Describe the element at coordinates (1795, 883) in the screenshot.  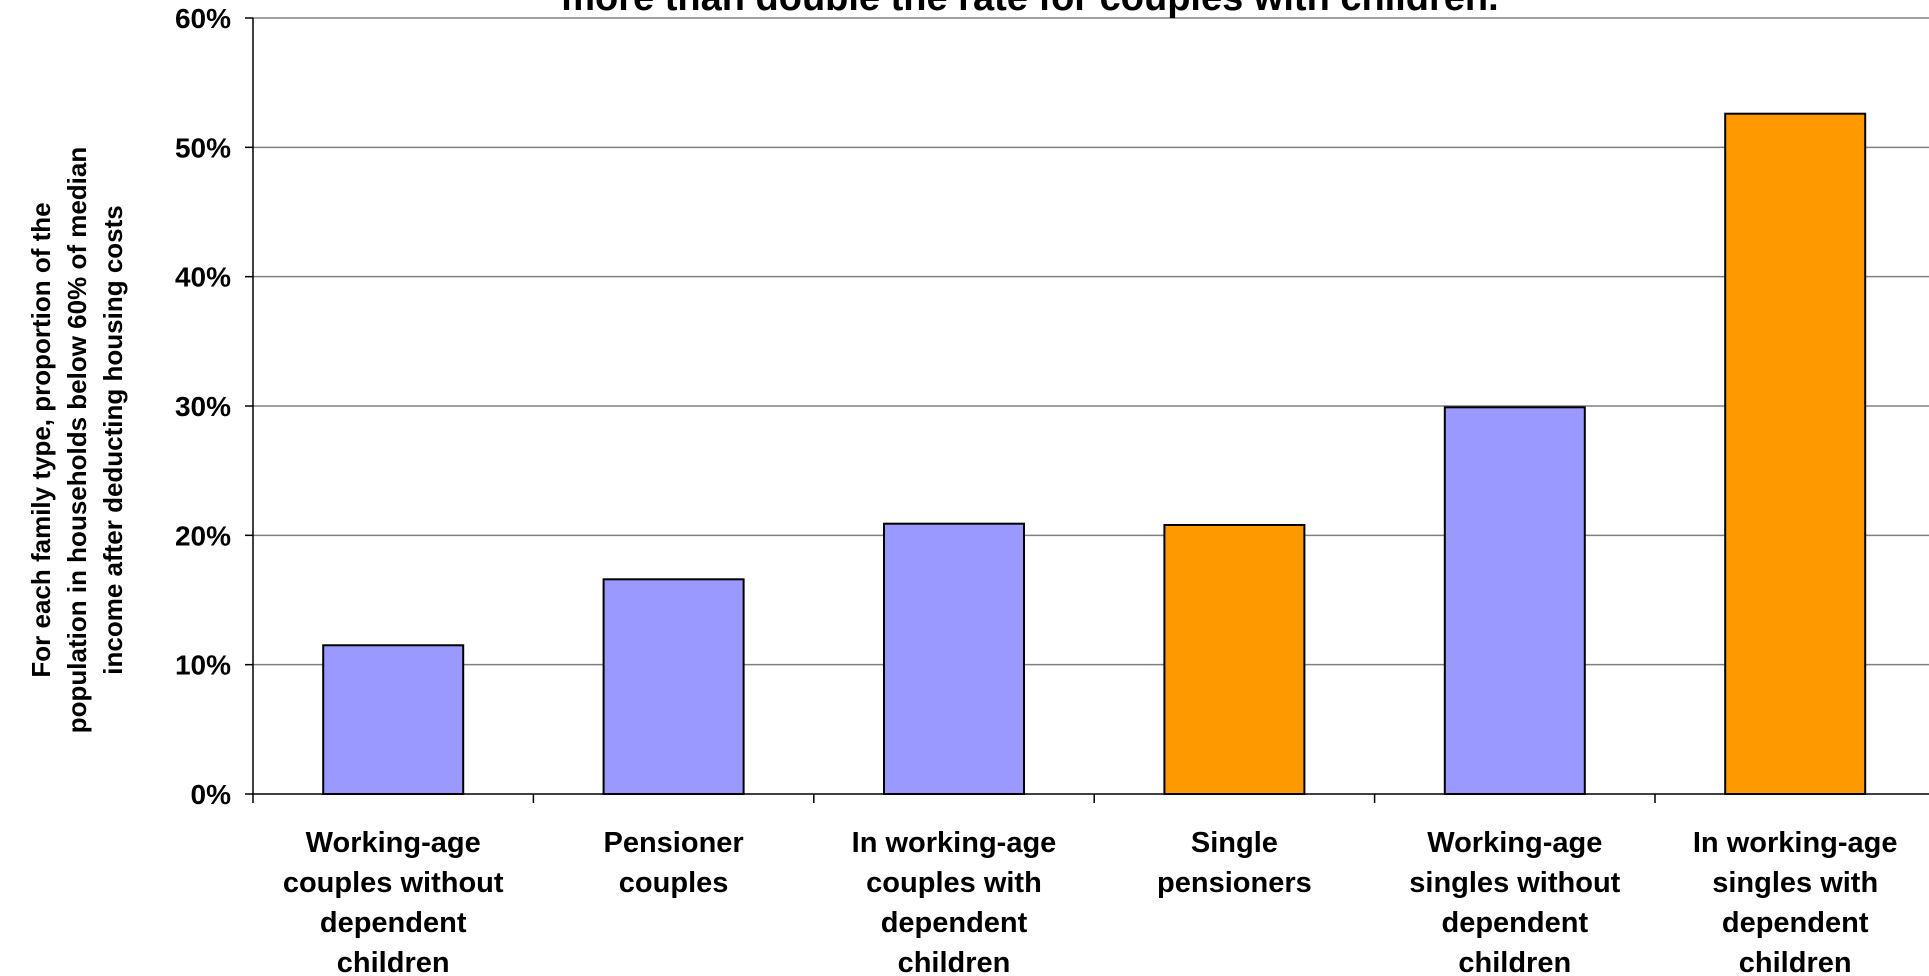
I see `category-label-line: singles with` at that location.